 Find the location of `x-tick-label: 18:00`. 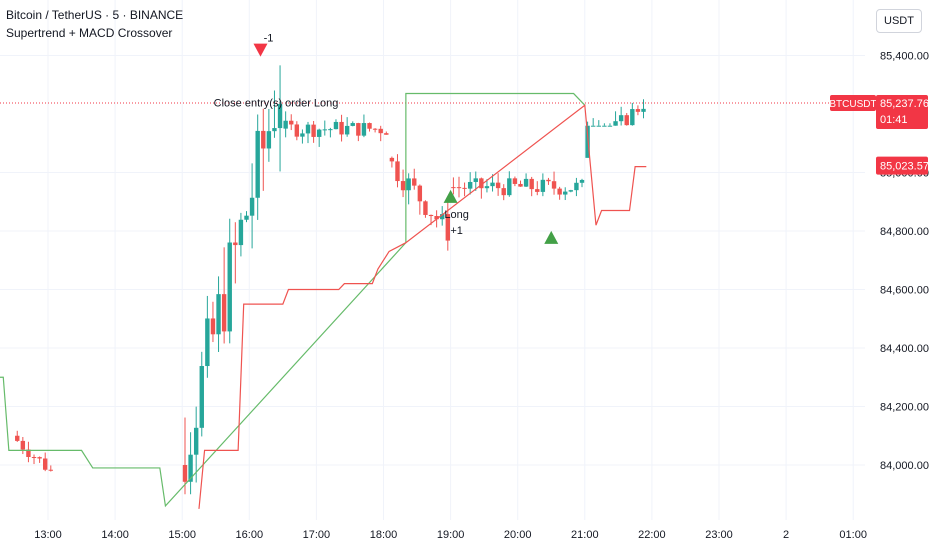

x-tick-label: 18:00 is located at coordinates (384, 535).